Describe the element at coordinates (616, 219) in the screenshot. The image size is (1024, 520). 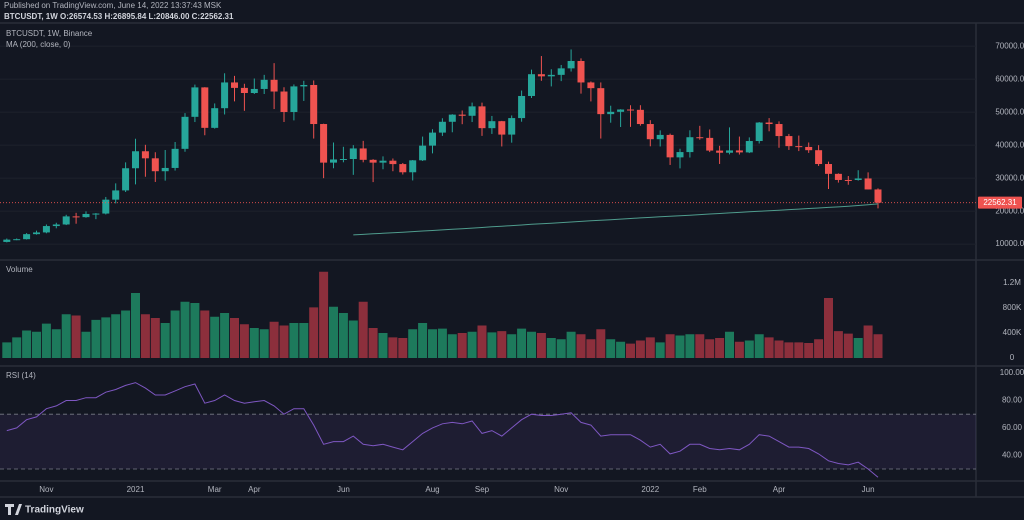
I see `ma-line` at that location.